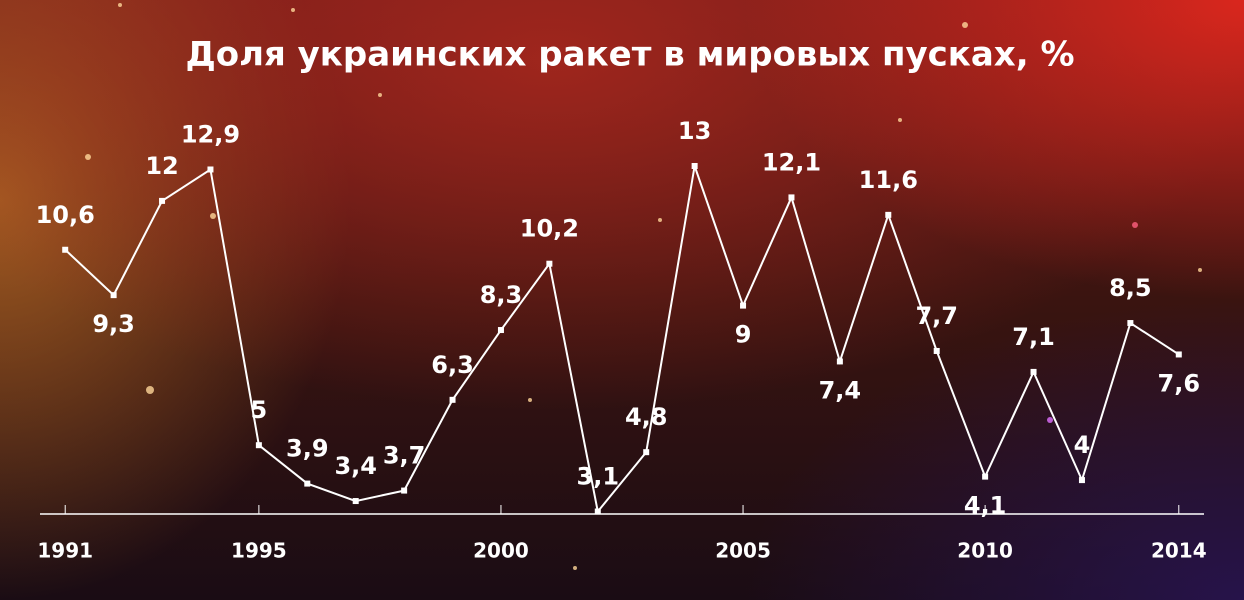 Image resolution: width=1244 pixels, height=600 pixels. What do you see at coordinates (113, 324) in the screenshot?
I see `data-label: 9,3` at bounding box center [113, 324].